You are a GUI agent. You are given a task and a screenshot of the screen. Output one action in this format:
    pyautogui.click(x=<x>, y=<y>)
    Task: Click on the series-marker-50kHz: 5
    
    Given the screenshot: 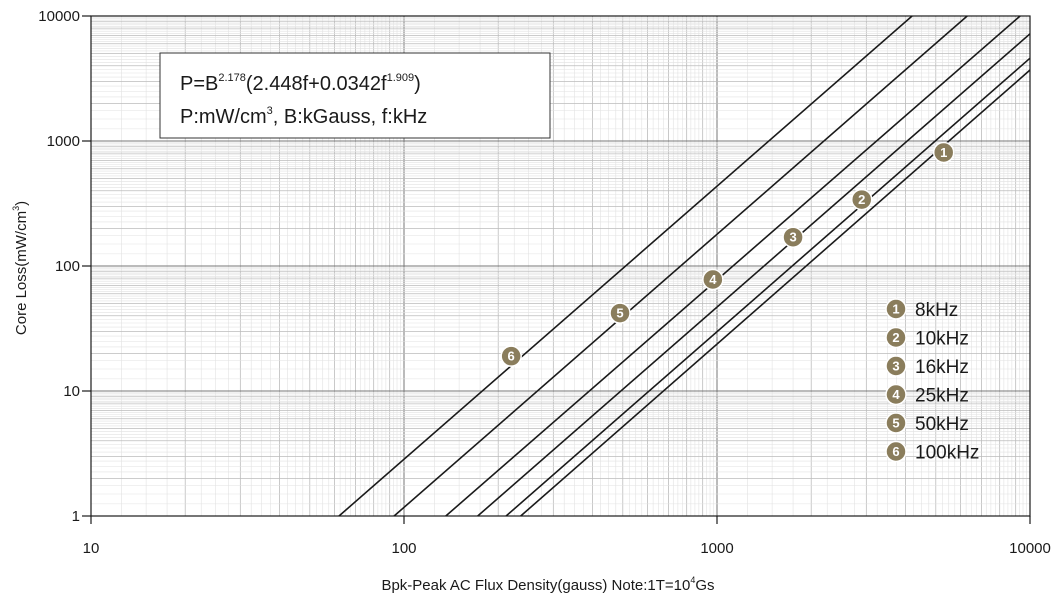 What is the action you would take?
    pyautogui.click(x=620, y=313)
    